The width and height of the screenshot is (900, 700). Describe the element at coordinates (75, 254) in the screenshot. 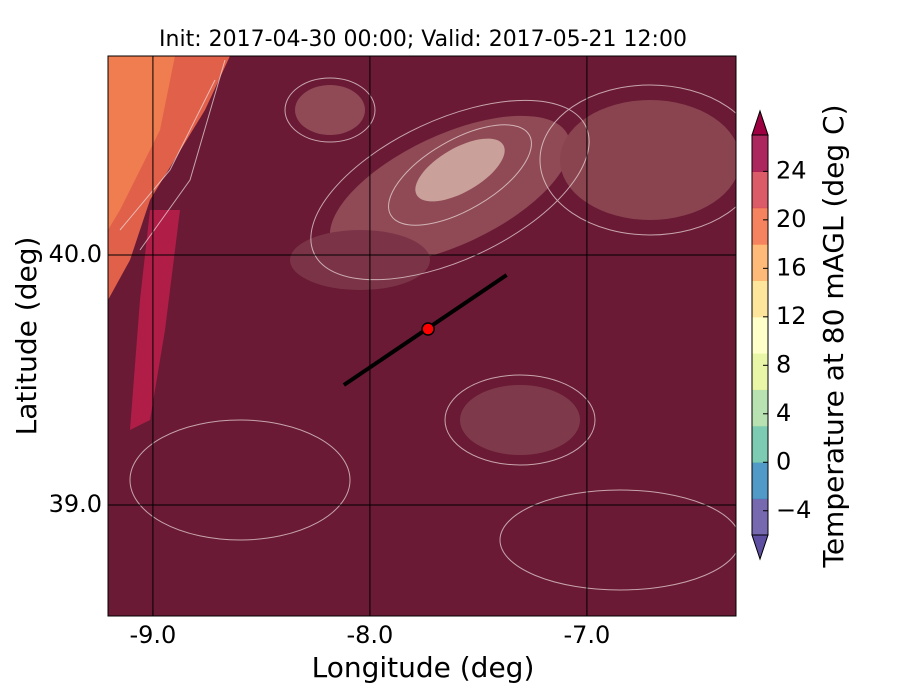

I see `y-tick-label: 40.0` at that location.